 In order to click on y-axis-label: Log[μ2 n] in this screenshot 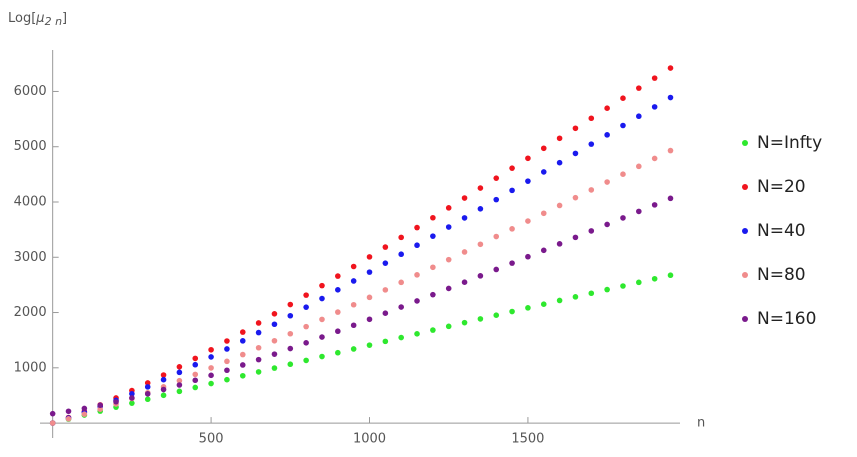, I will do `click(37, 20)`.